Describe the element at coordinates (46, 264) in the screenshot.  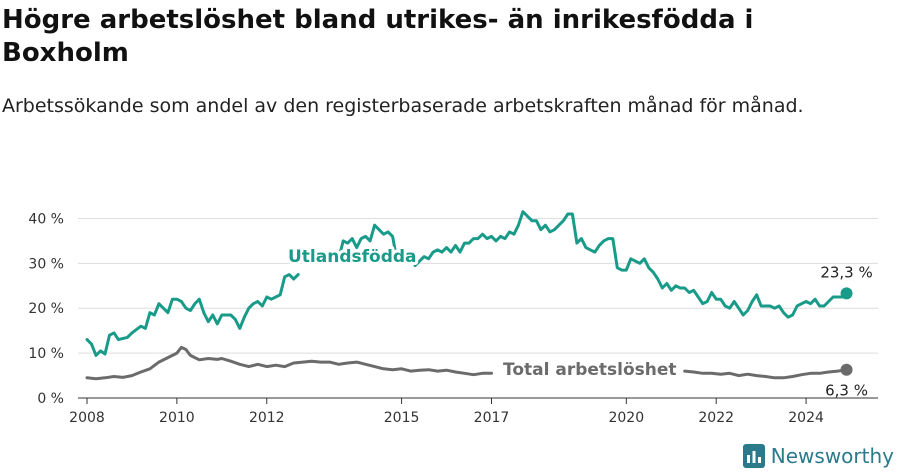
I see `y-tick-label: 30 %` at that location.